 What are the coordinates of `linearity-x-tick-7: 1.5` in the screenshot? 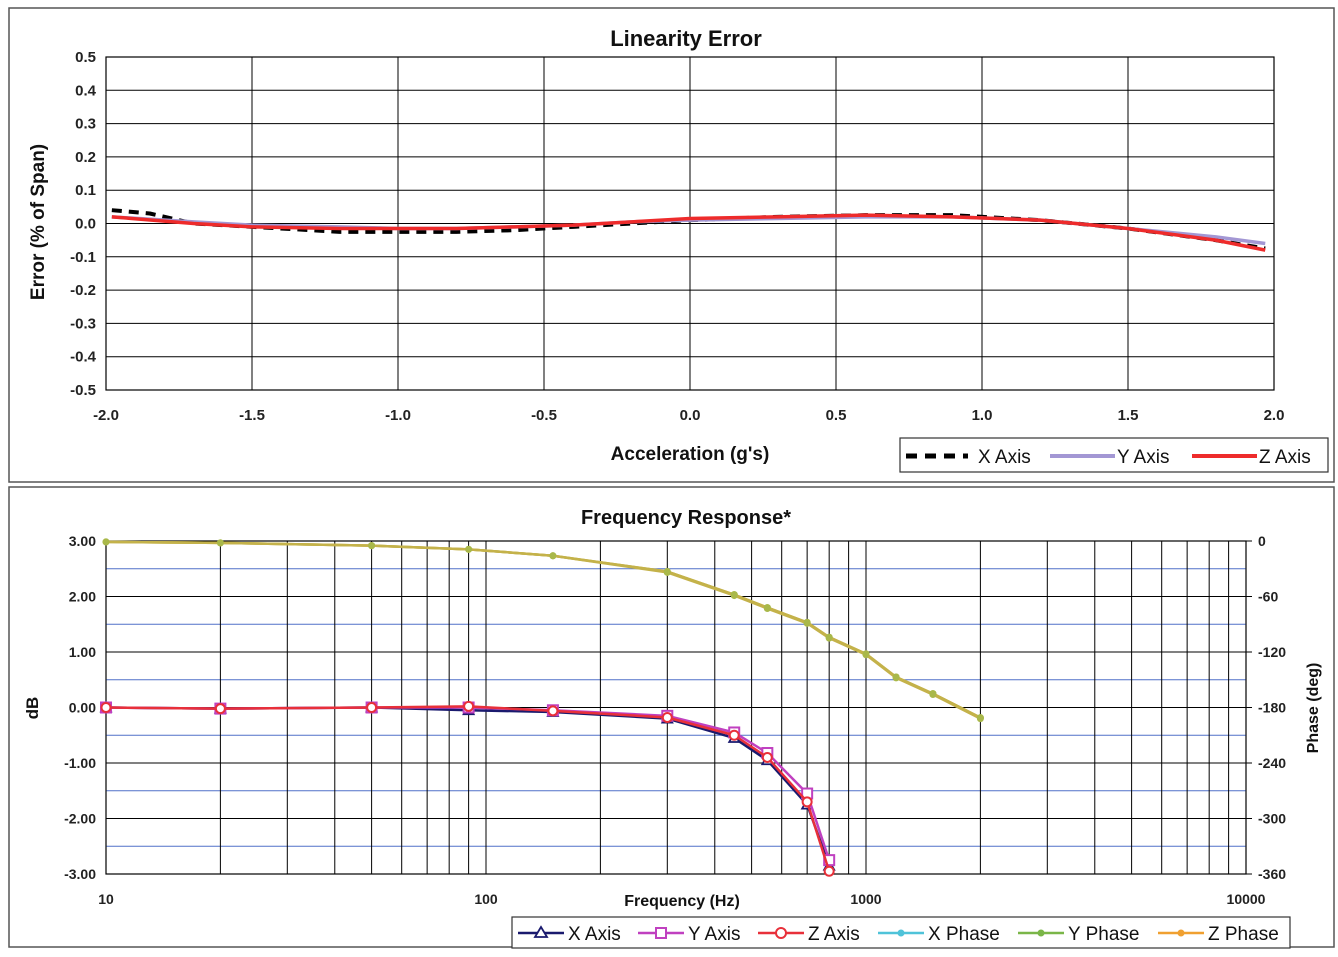 It's located at (1128, 415).